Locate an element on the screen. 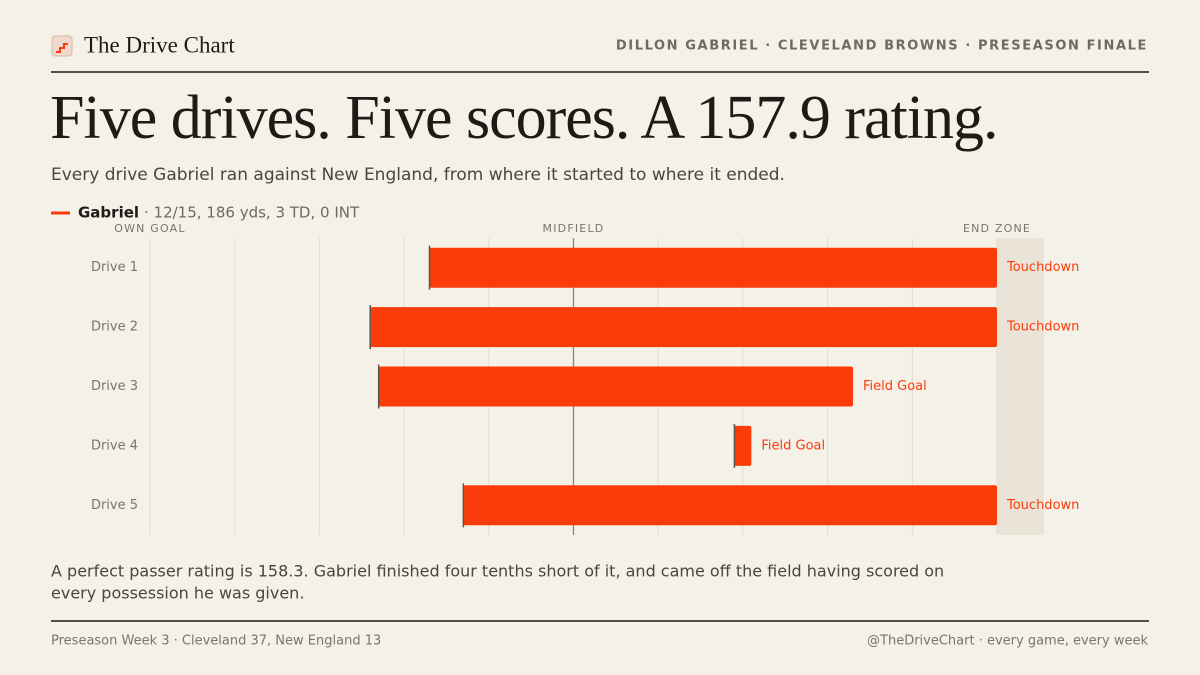 The image size is (1200, 675). end-zone is located at coordinates (1020, 386).